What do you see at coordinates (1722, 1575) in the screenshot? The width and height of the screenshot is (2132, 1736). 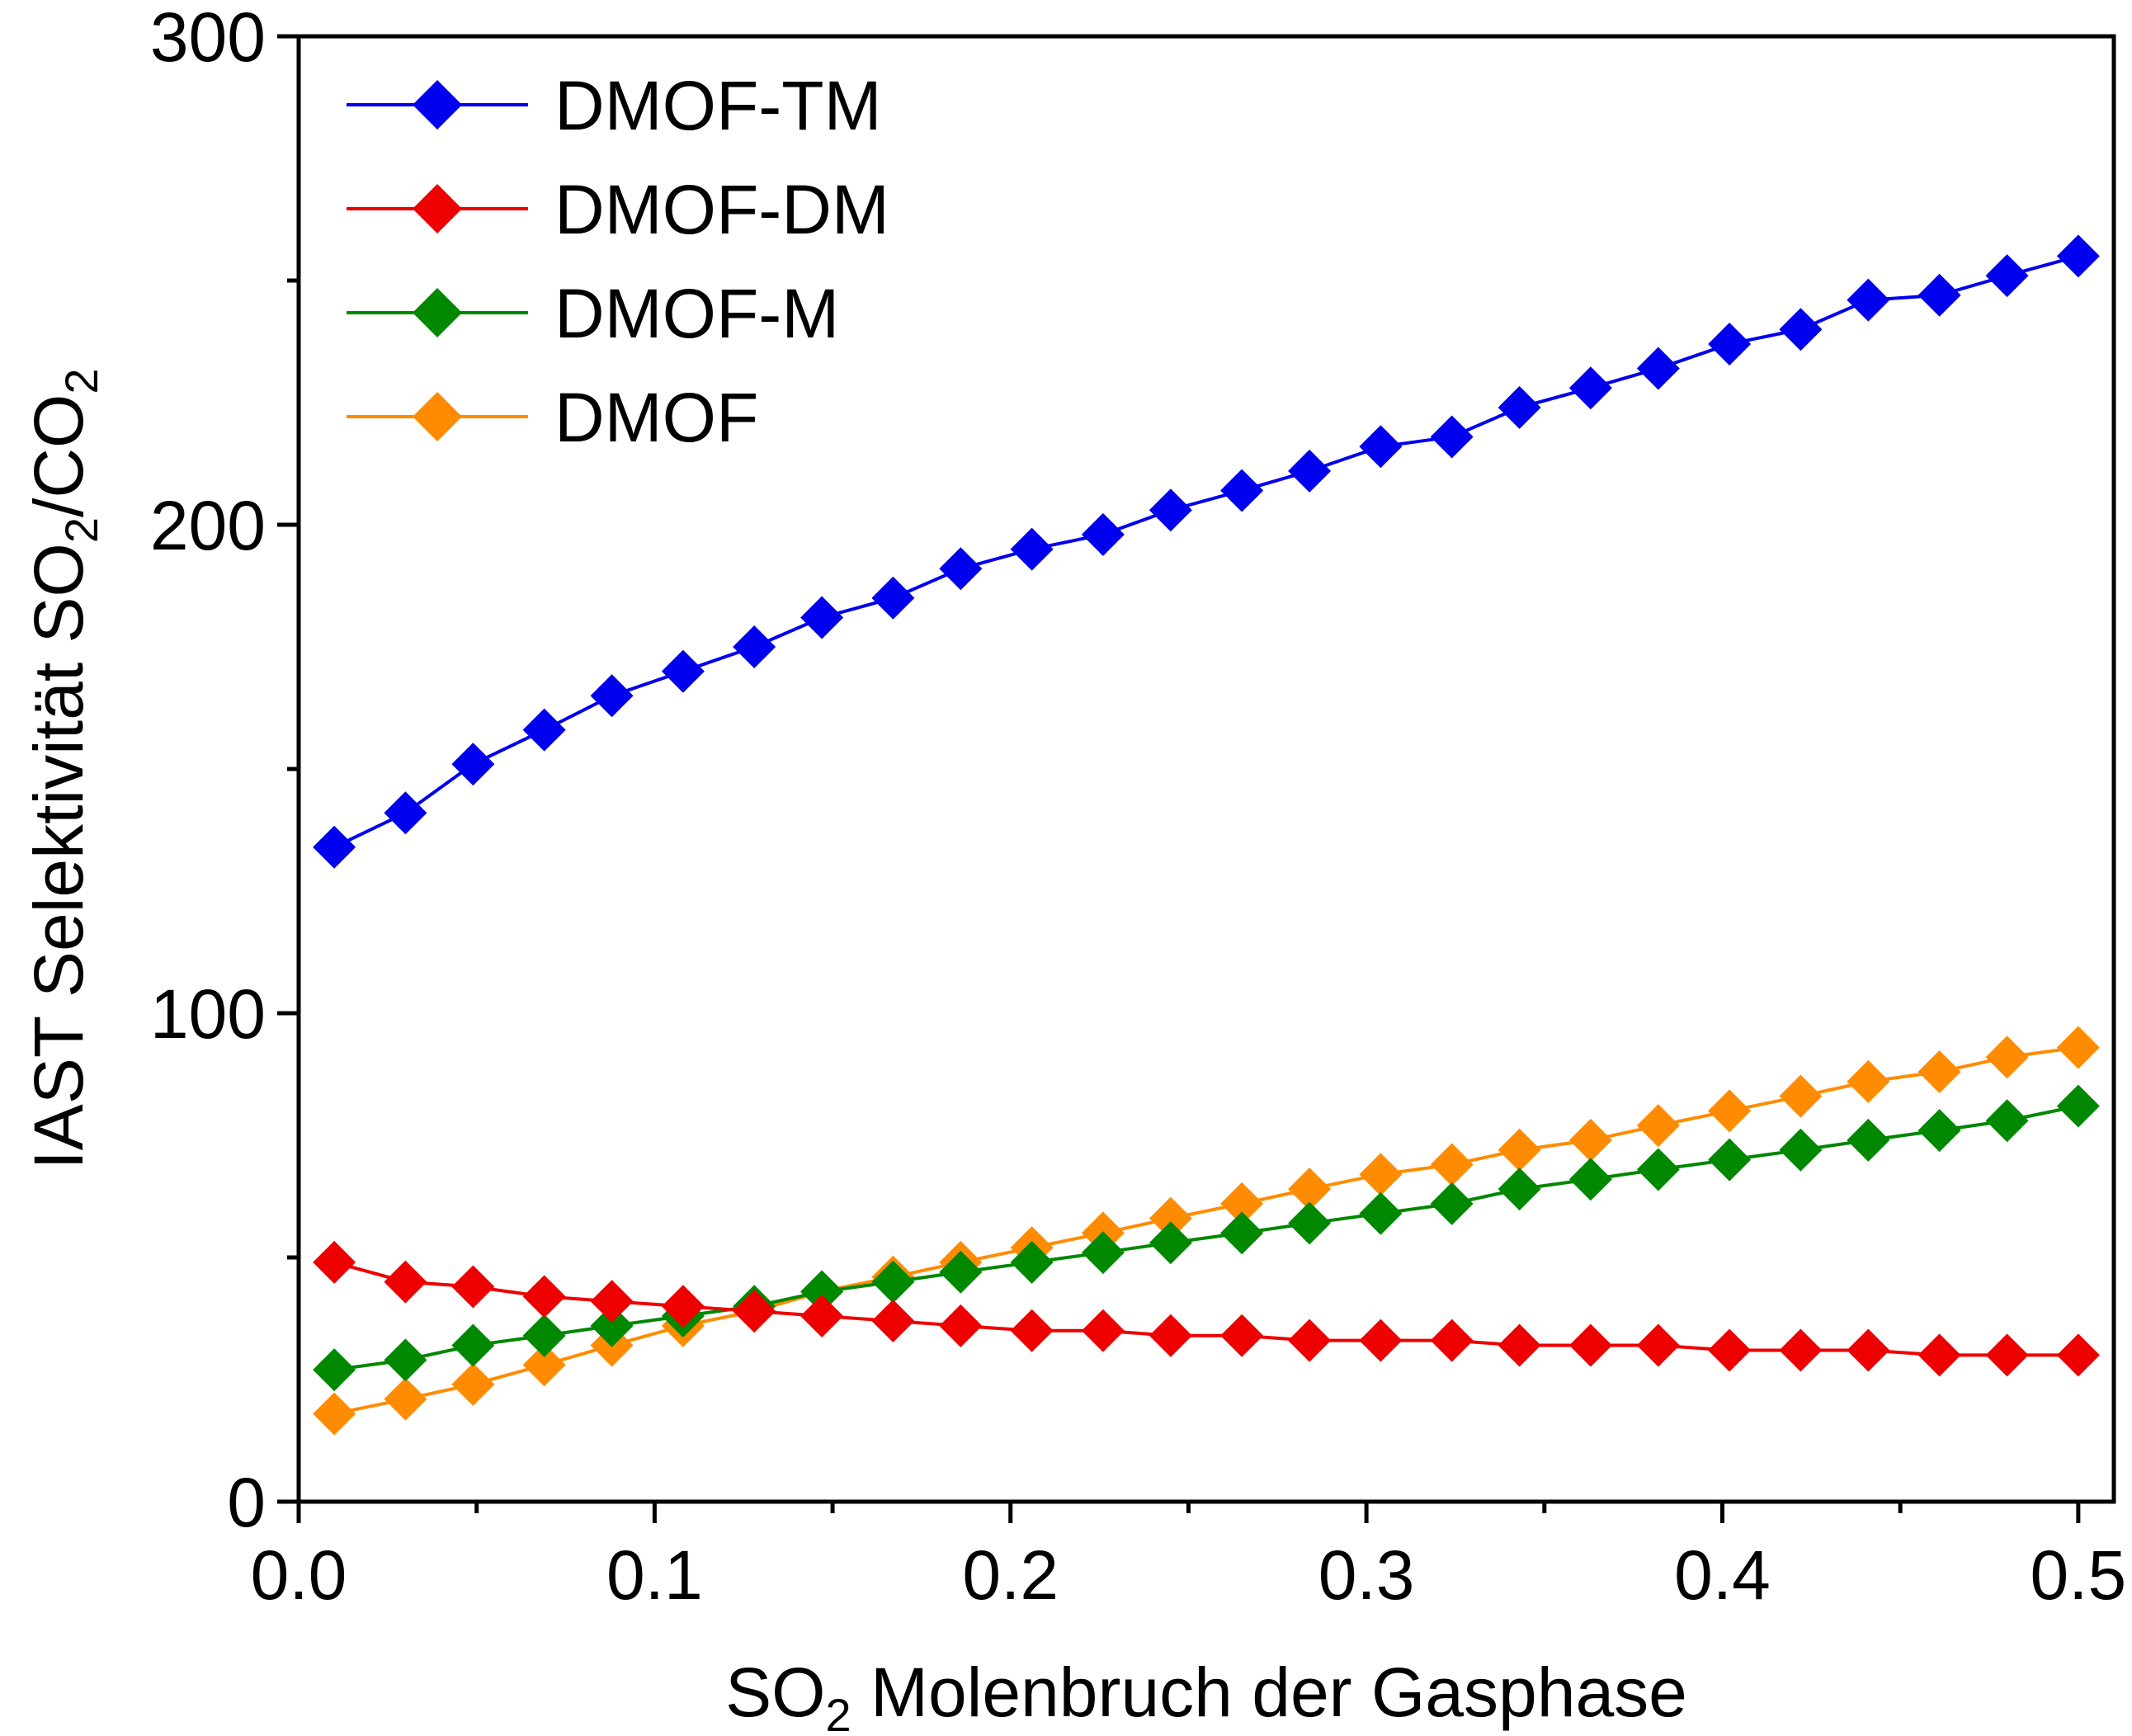 I see `x-tick-label: 0.4` at bounding box center [1722, 1575].